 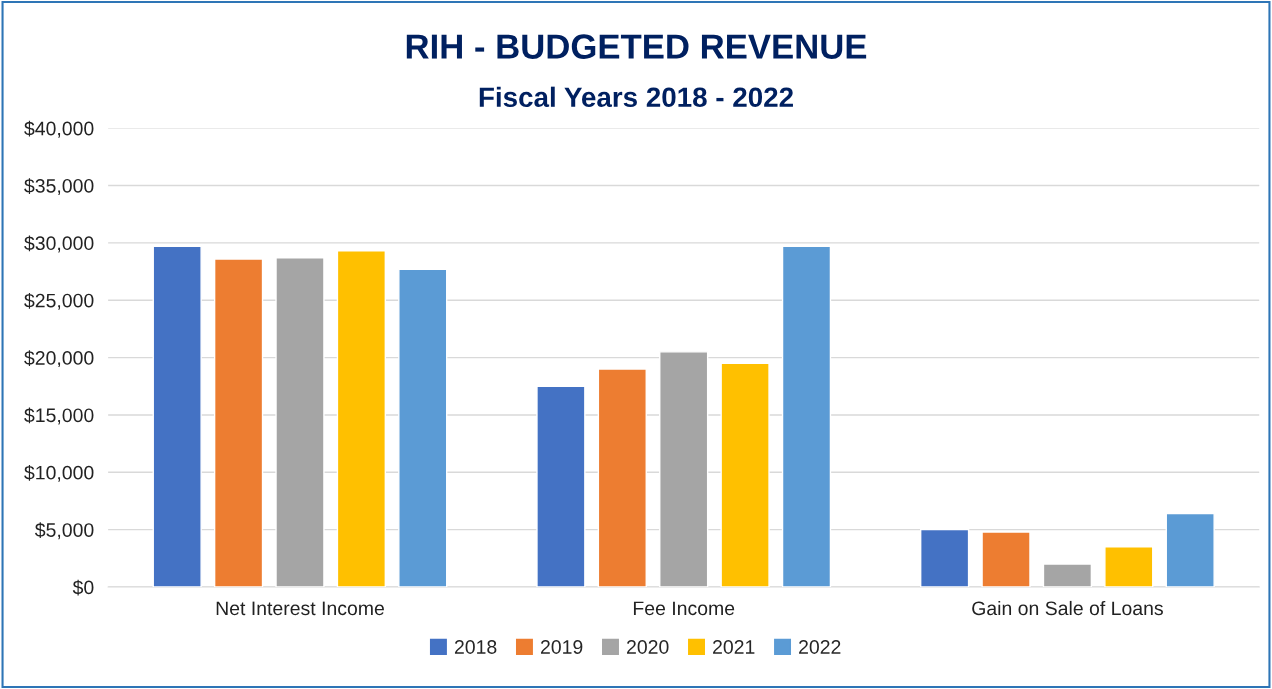 What do you see at coordinates (636, 97) in the screenshot?
I see `chart-subtitle: Fiscal Years 2018 - 2022` at bounding box center [636, 97].